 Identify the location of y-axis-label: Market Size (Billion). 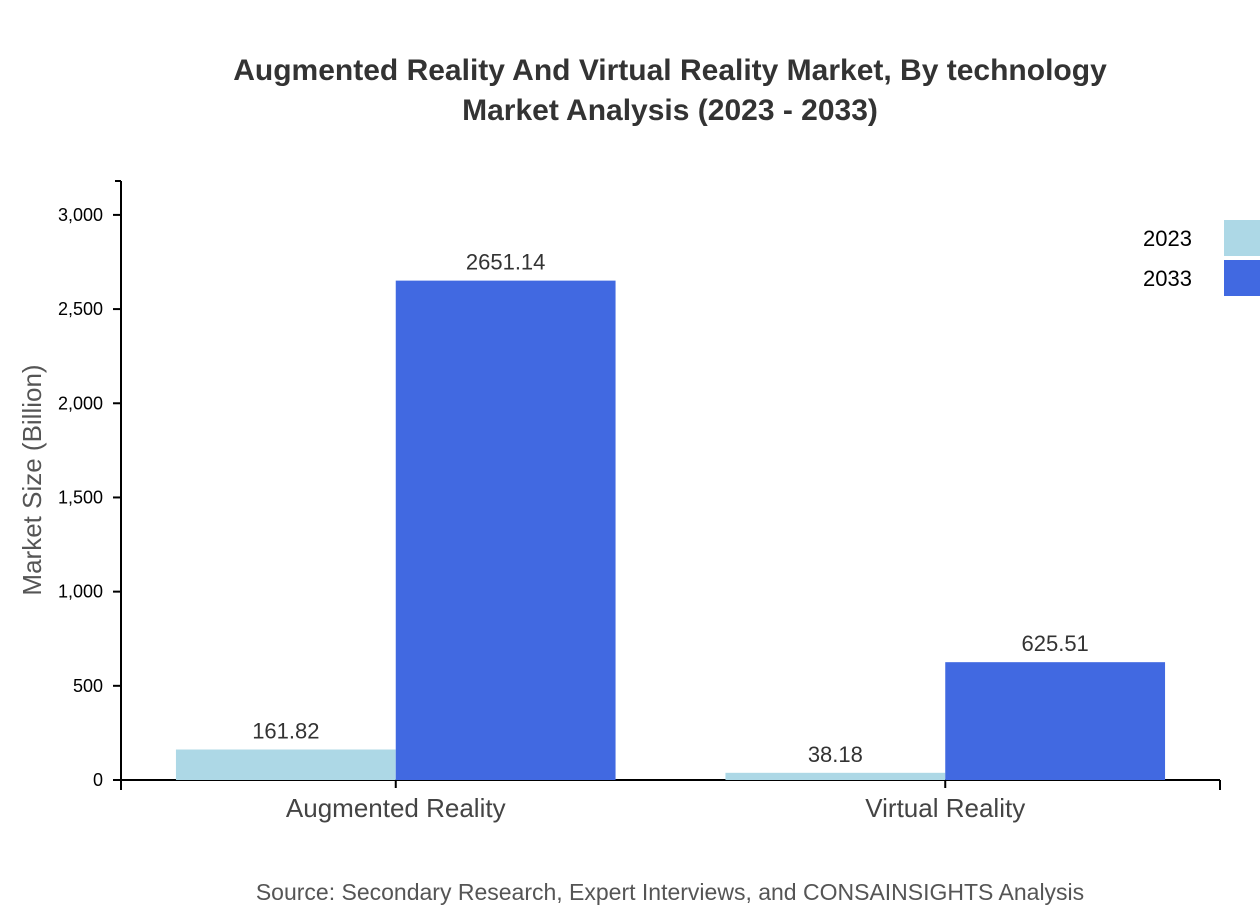
(32, 479).